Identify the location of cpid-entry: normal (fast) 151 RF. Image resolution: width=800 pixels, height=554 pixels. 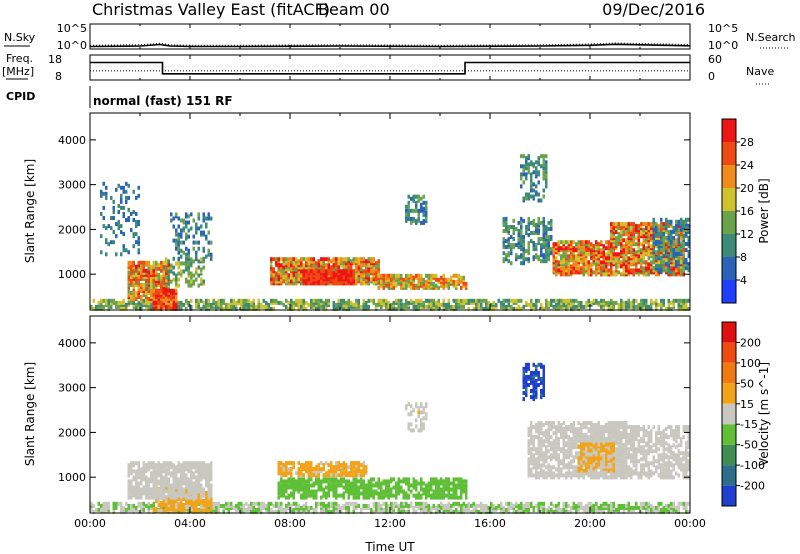
(163, 101).